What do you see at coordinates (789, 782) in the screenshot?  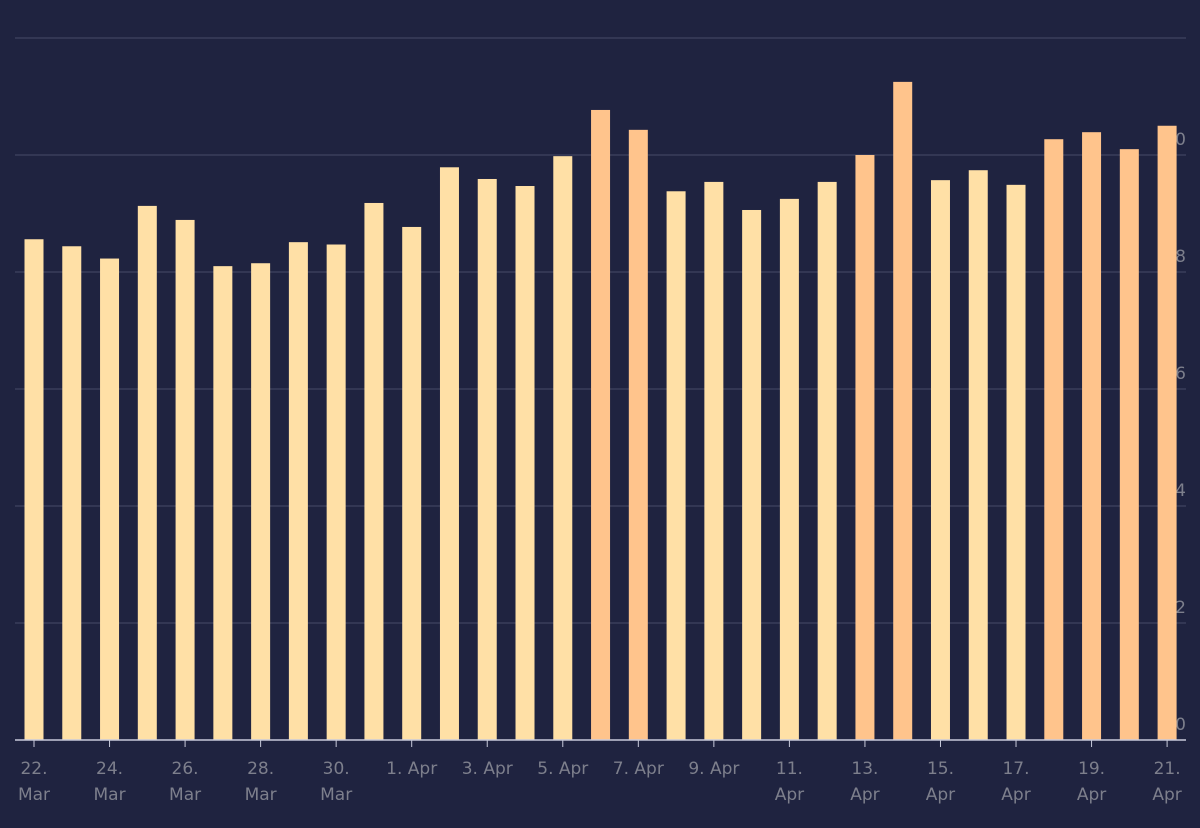 I see `x-tick-label: 11. Apr` at bounding box center [789, 782].